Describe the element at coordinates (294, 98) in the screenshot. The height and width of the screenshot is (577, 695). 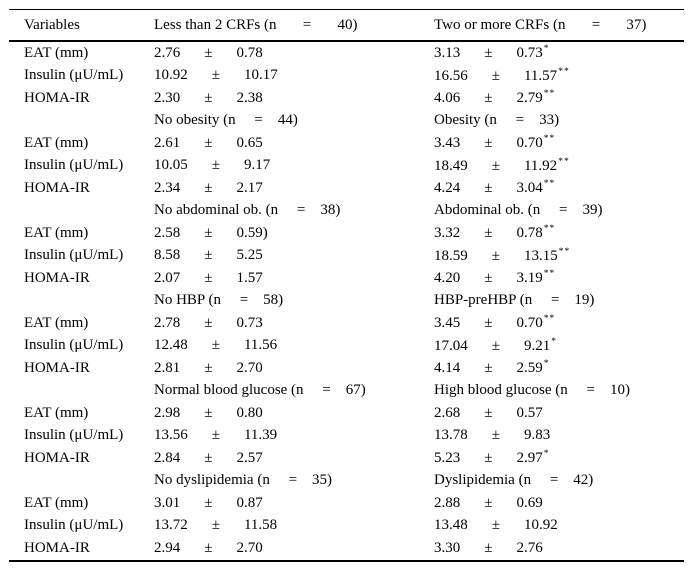
I see `value-cell-left: 2.30 ±2.38` at that location.